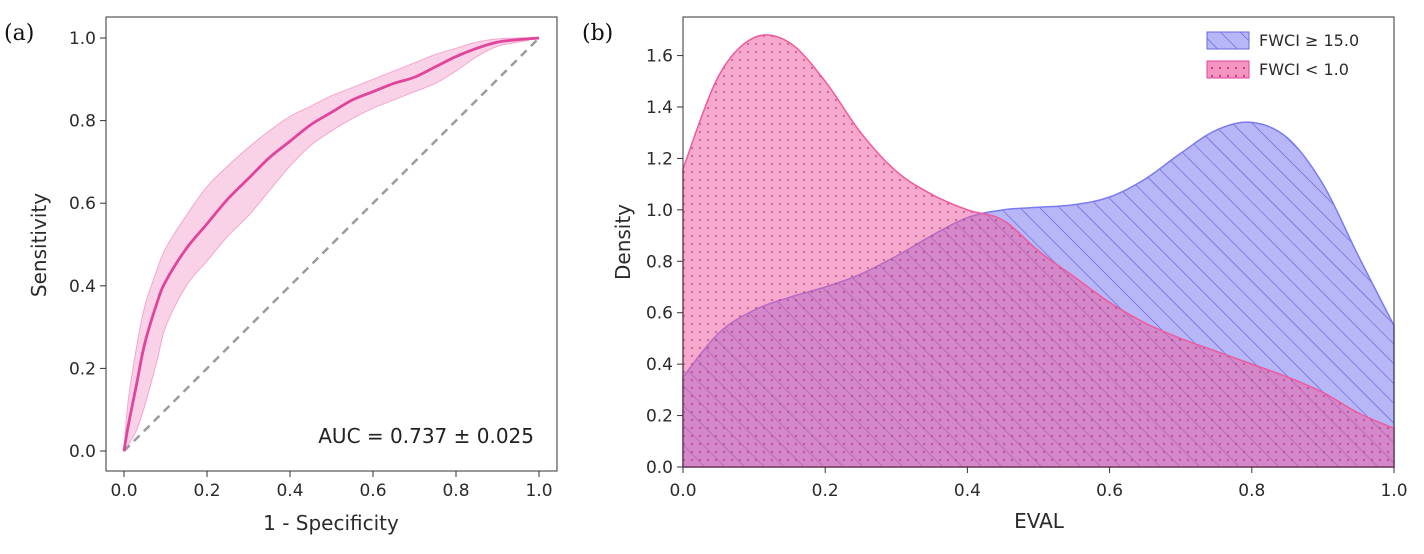 This screenshot has height=554, width=1424. I want to click on y-axis-label-b: Density, so click(623, 242).